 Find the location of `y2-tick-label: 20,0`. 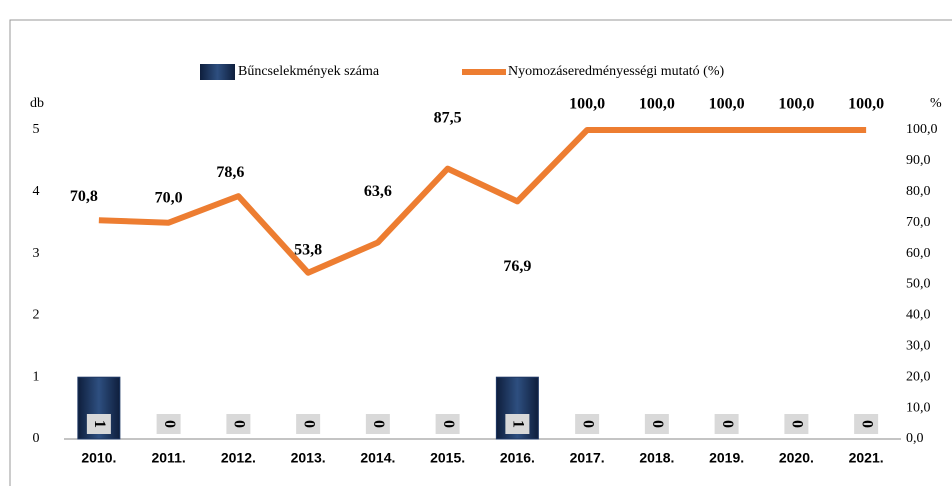

y2-tick-label: 20,0 is located at coordinates (918, 376).